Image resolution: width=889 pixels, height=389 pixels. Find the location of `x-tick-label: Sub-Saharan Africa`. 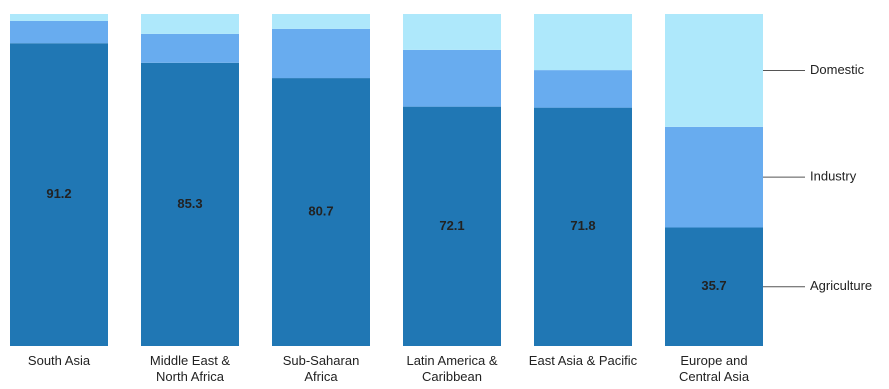

x-tick-label: Sub-Saharan Africa is located at coordinates (321, 368).